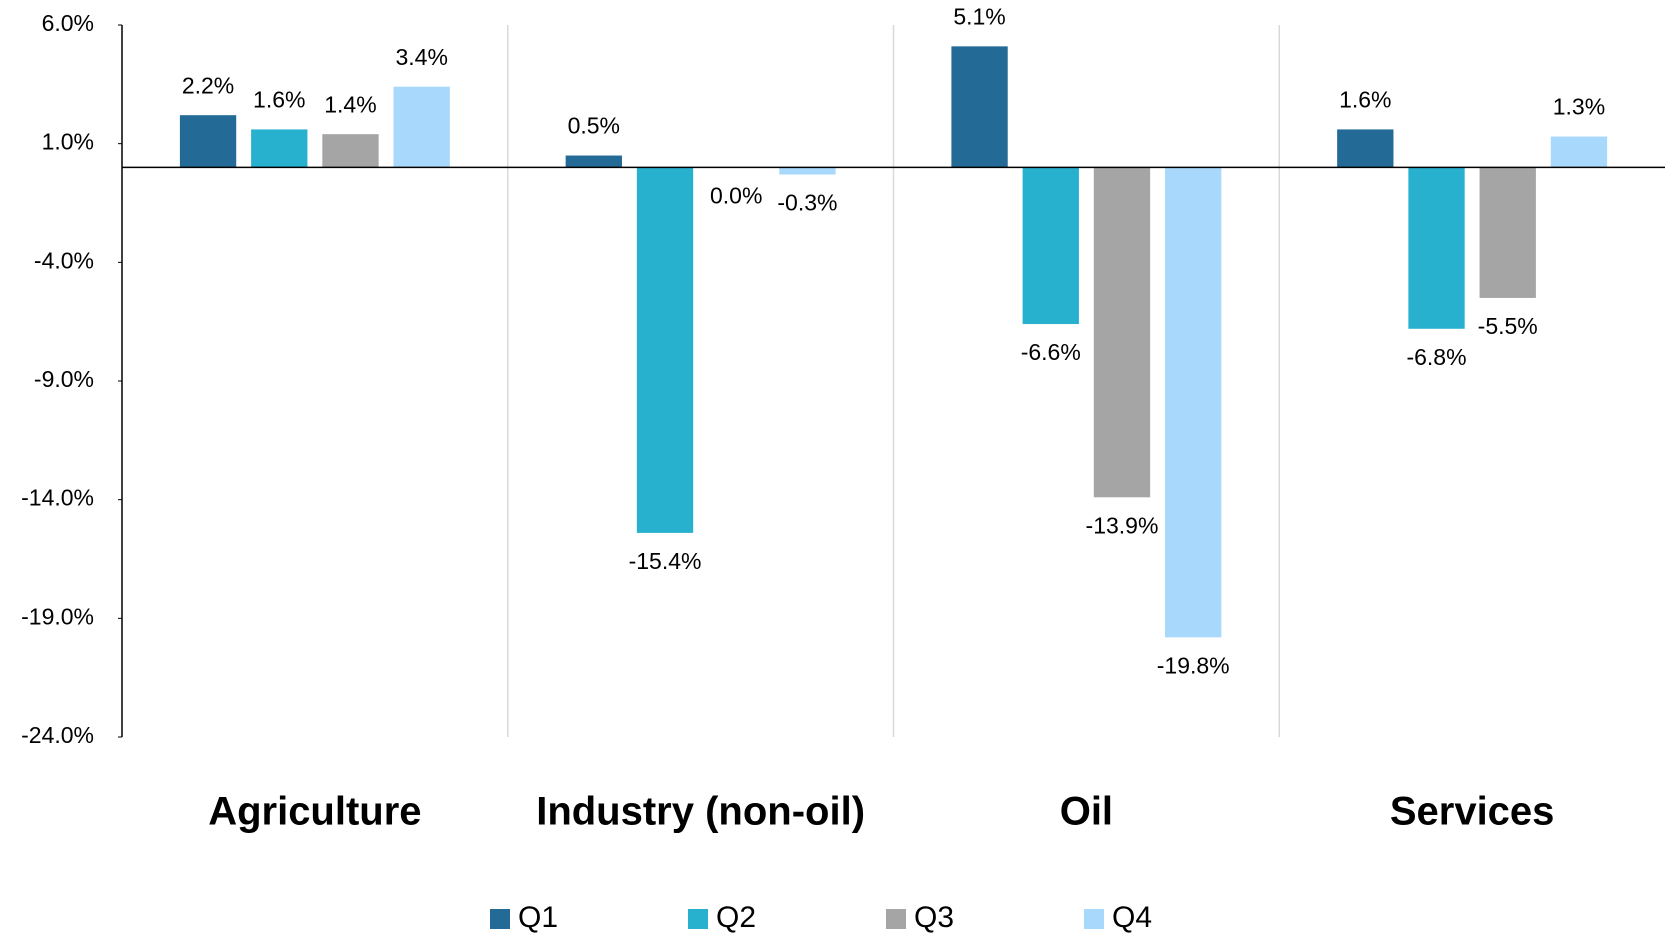 The image size is (1665, 936). What do you see at coordinates (1132, 917) in the screenshot?
I see `legend-label: Q4` at bounding box center [1132, 917].